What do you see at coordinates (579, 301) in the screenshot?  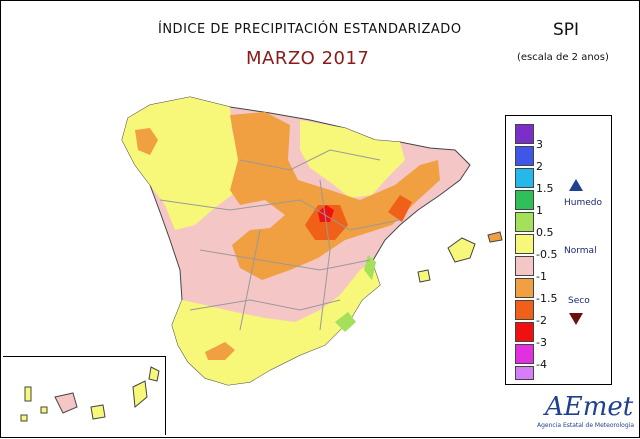 I see `dry-label: Seco` at bounding box center [579, 301].